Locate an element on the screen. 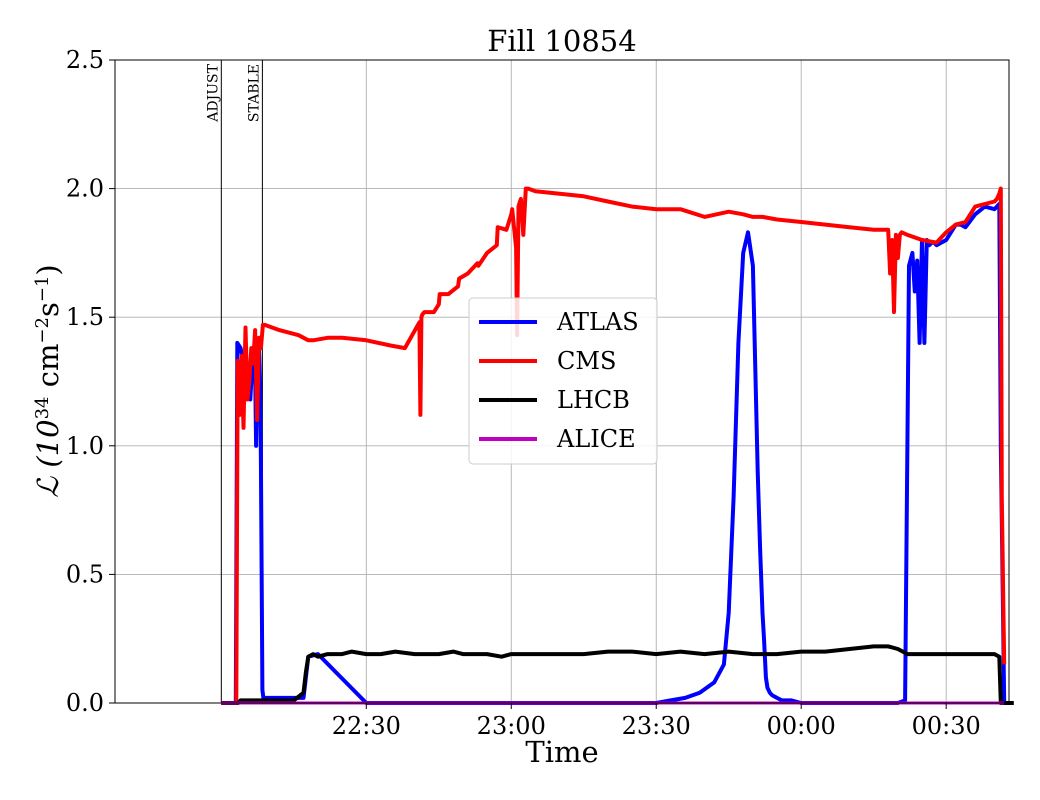  y-tick-label: 0.5 is located at coordinates (85, 574).